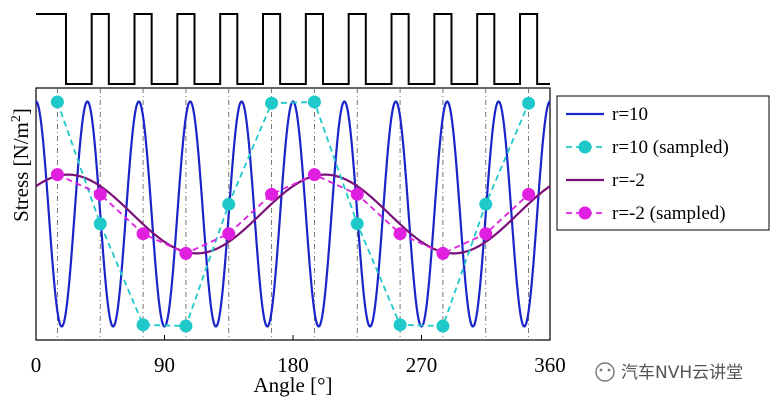  I want to click on x-tick-label: 180, so click(293, 365).